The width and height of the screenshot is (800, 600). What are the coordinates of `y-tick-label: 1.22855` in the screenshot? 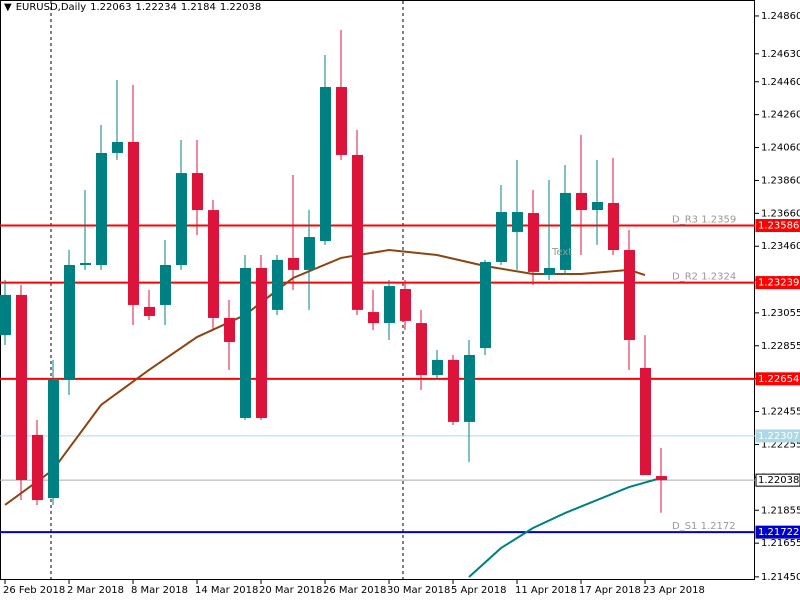 It's located at (780, 346).